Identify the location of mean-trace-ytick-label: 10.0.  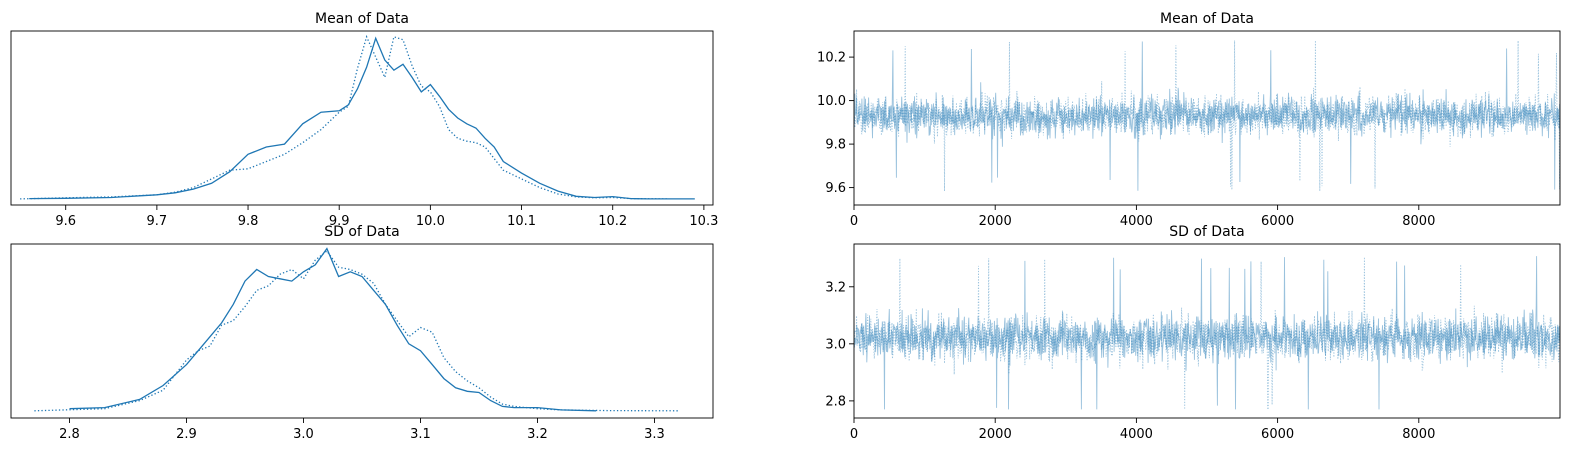
(831, 101).